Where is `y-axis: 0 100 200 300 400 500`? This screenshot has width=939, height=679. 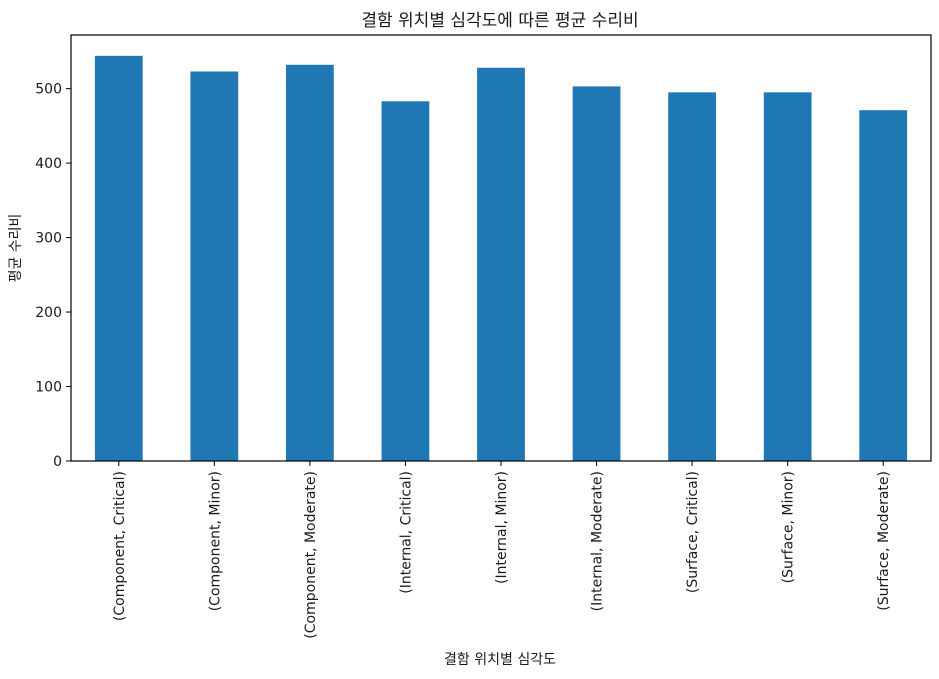
y-axis: 0 100 200 300 400 500 is located at coordinates (53, 276).